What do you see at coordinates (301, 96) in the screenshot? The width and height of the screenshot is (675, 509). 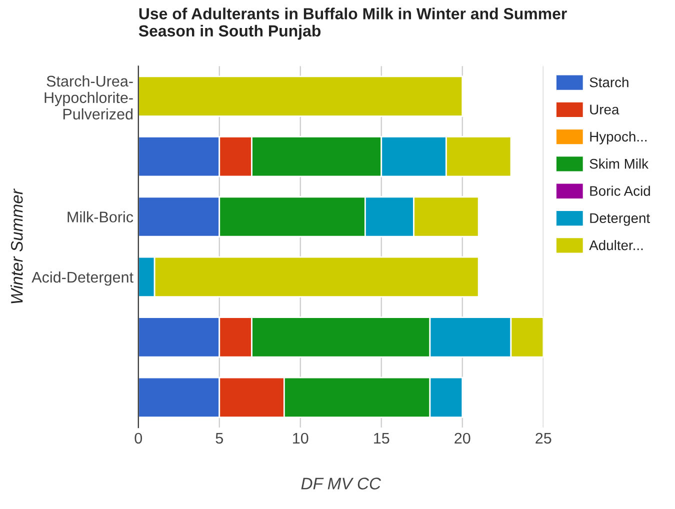 I see `bar` at bounding box center [301, 96].